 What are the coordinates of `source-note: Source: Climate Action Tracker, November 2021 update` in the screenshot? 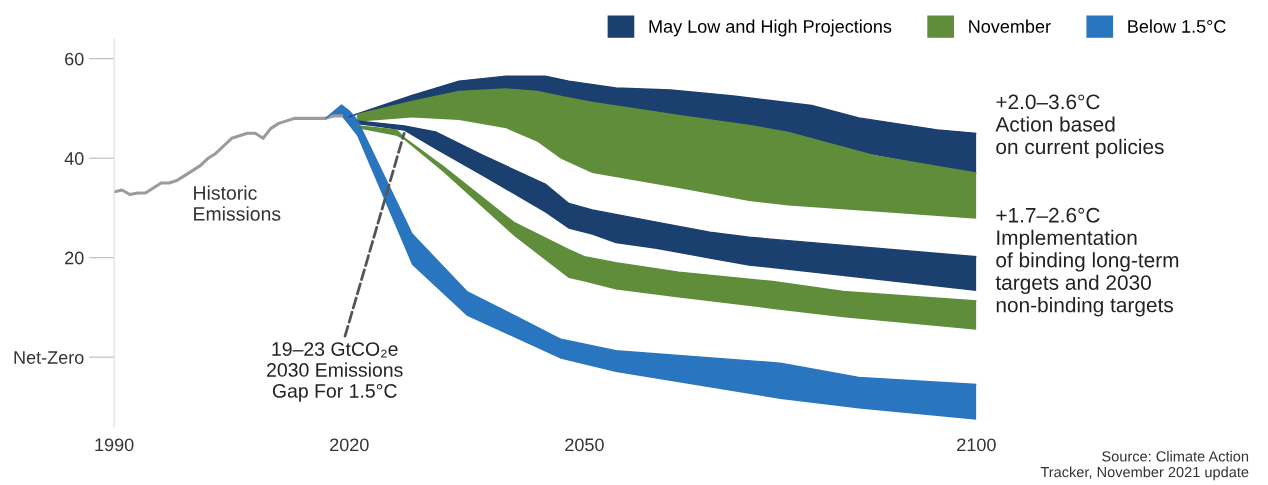 It's located at (1144, 465).